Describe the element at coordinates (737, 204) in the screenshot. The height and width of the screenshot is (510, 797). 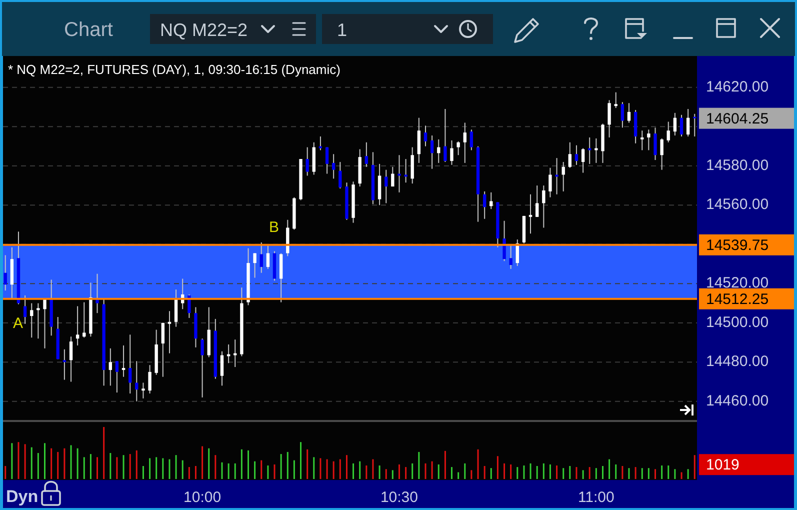
I see `y-tick-label: 14560.00` at that location.